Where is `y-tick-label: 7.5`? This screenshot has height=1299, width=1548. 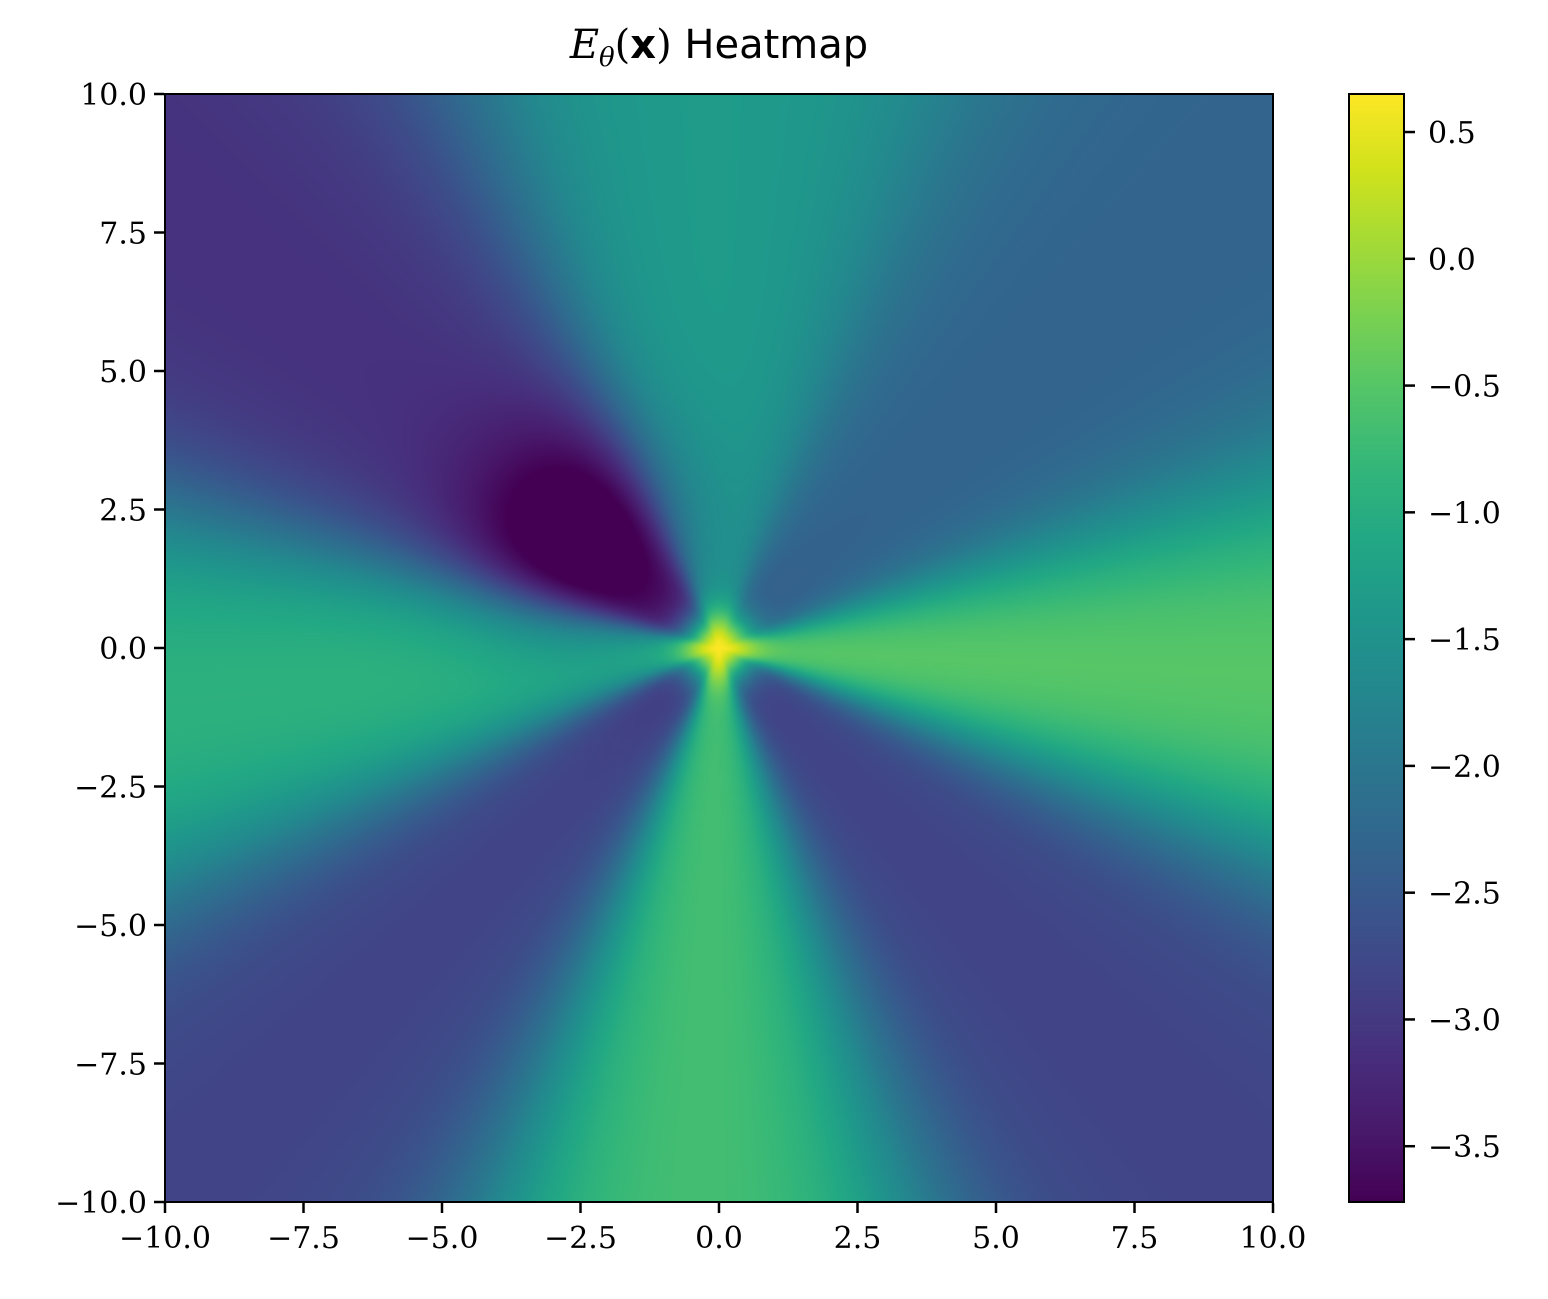 y-tick-label: 7.5 is located at coordinates (123, 234).